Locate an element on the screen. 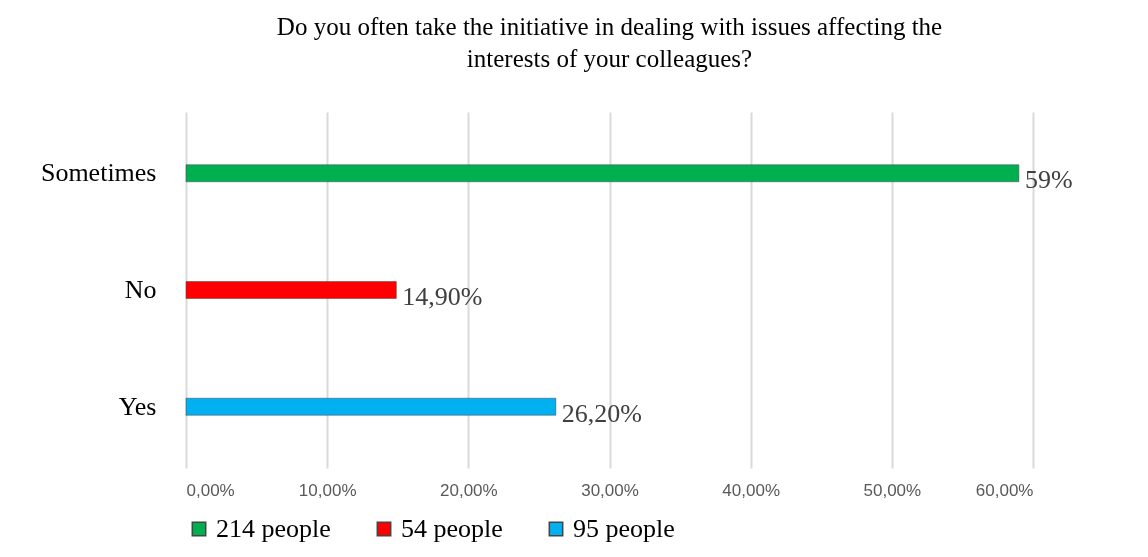 The height and width of the screenshot is (557, 1148). y-tick-label: Yes is located at coordinates (137, 406).